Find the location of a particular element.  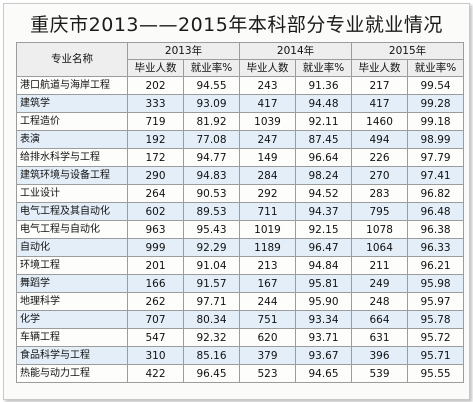

graduates-cell: 379 is located at coordinates (268, 355).